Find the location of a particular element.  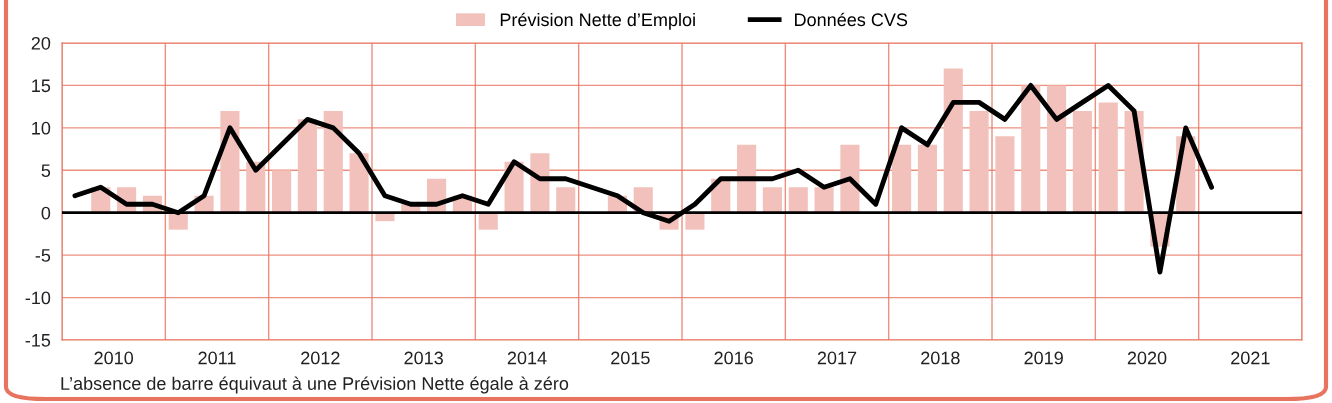

legend-label: Prévision Nette d’Emploi is located at coordinates (597, 21).